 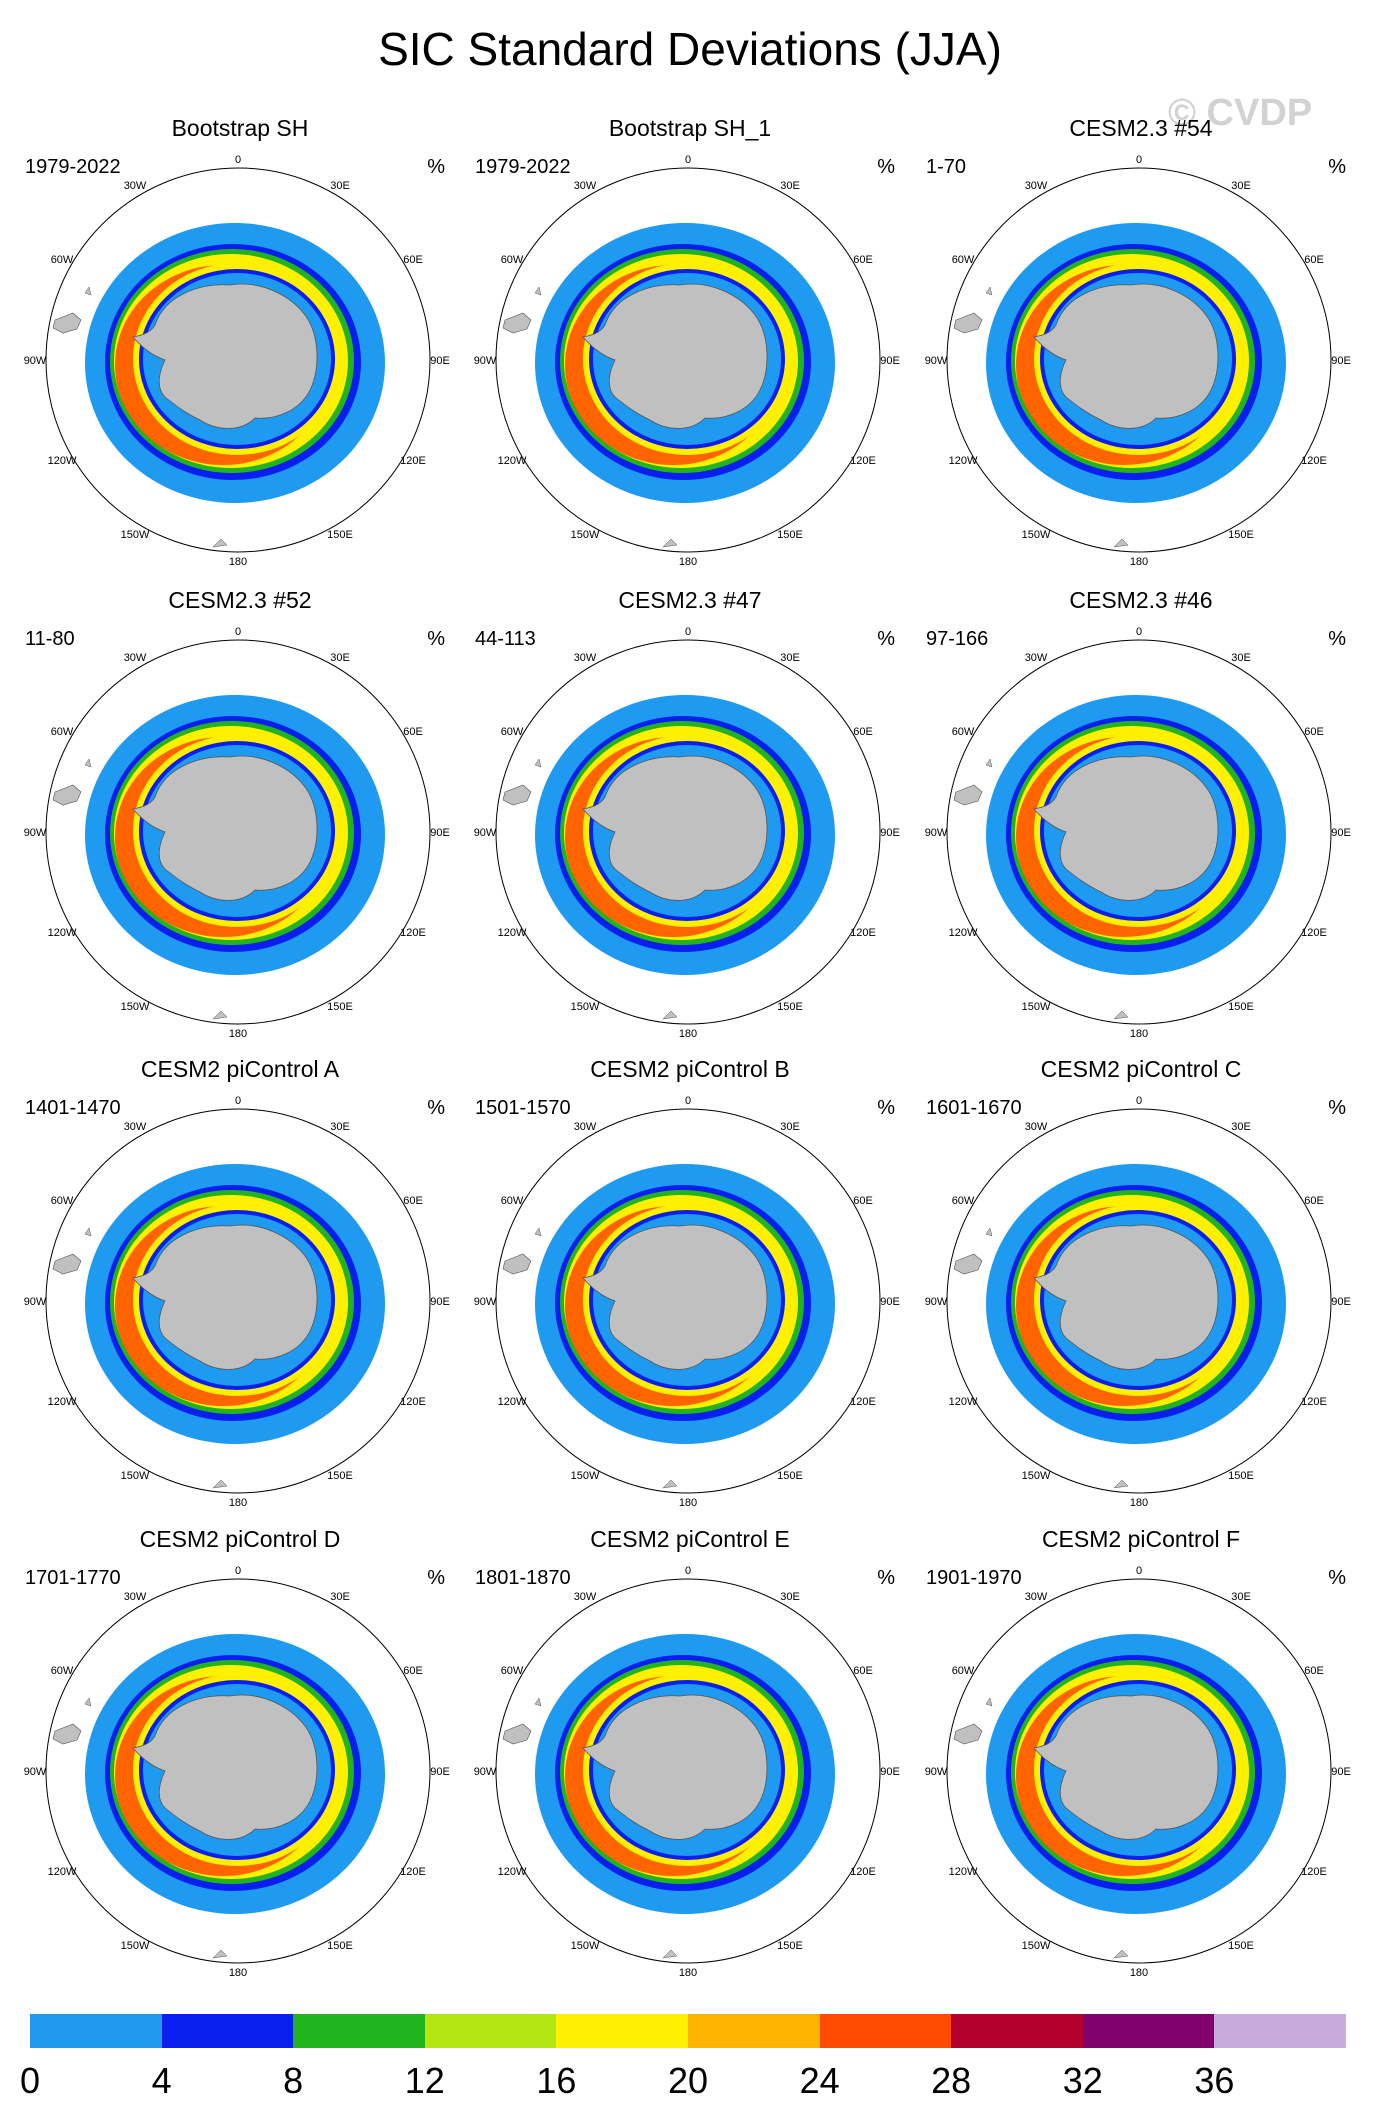 I want to click on map-panel: CESM2.3 #54 1-70 % 0 30E 60E 90E 120E, so click(x=1141, y=350).